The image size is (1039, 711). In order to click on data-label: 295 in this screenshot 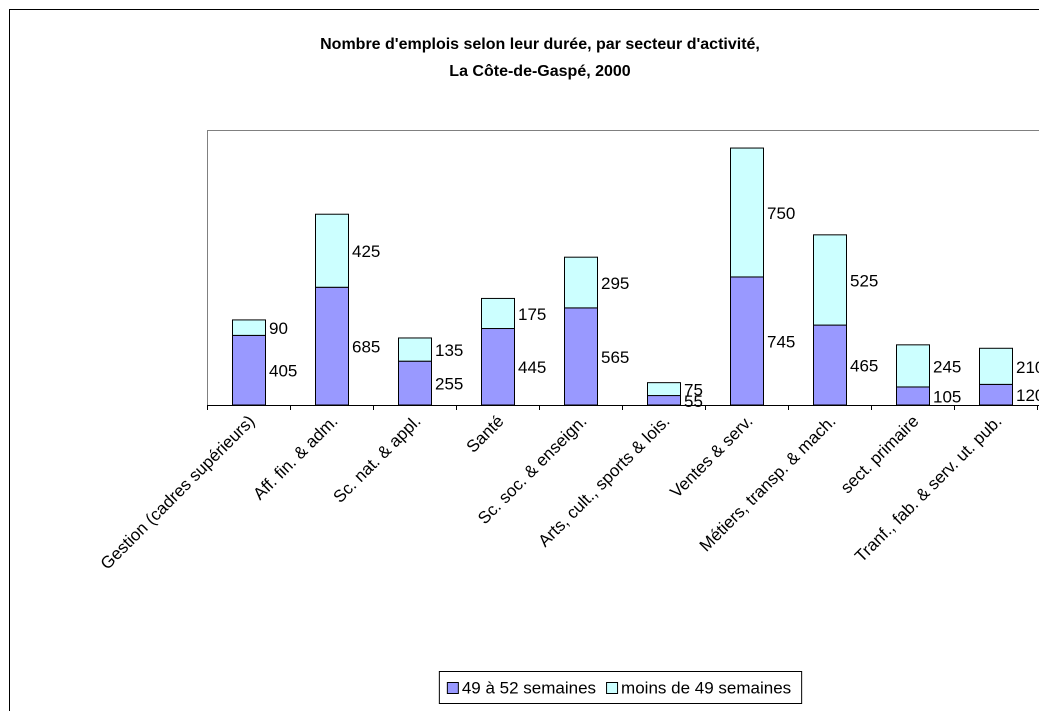, I will do `click(615, 283)`.